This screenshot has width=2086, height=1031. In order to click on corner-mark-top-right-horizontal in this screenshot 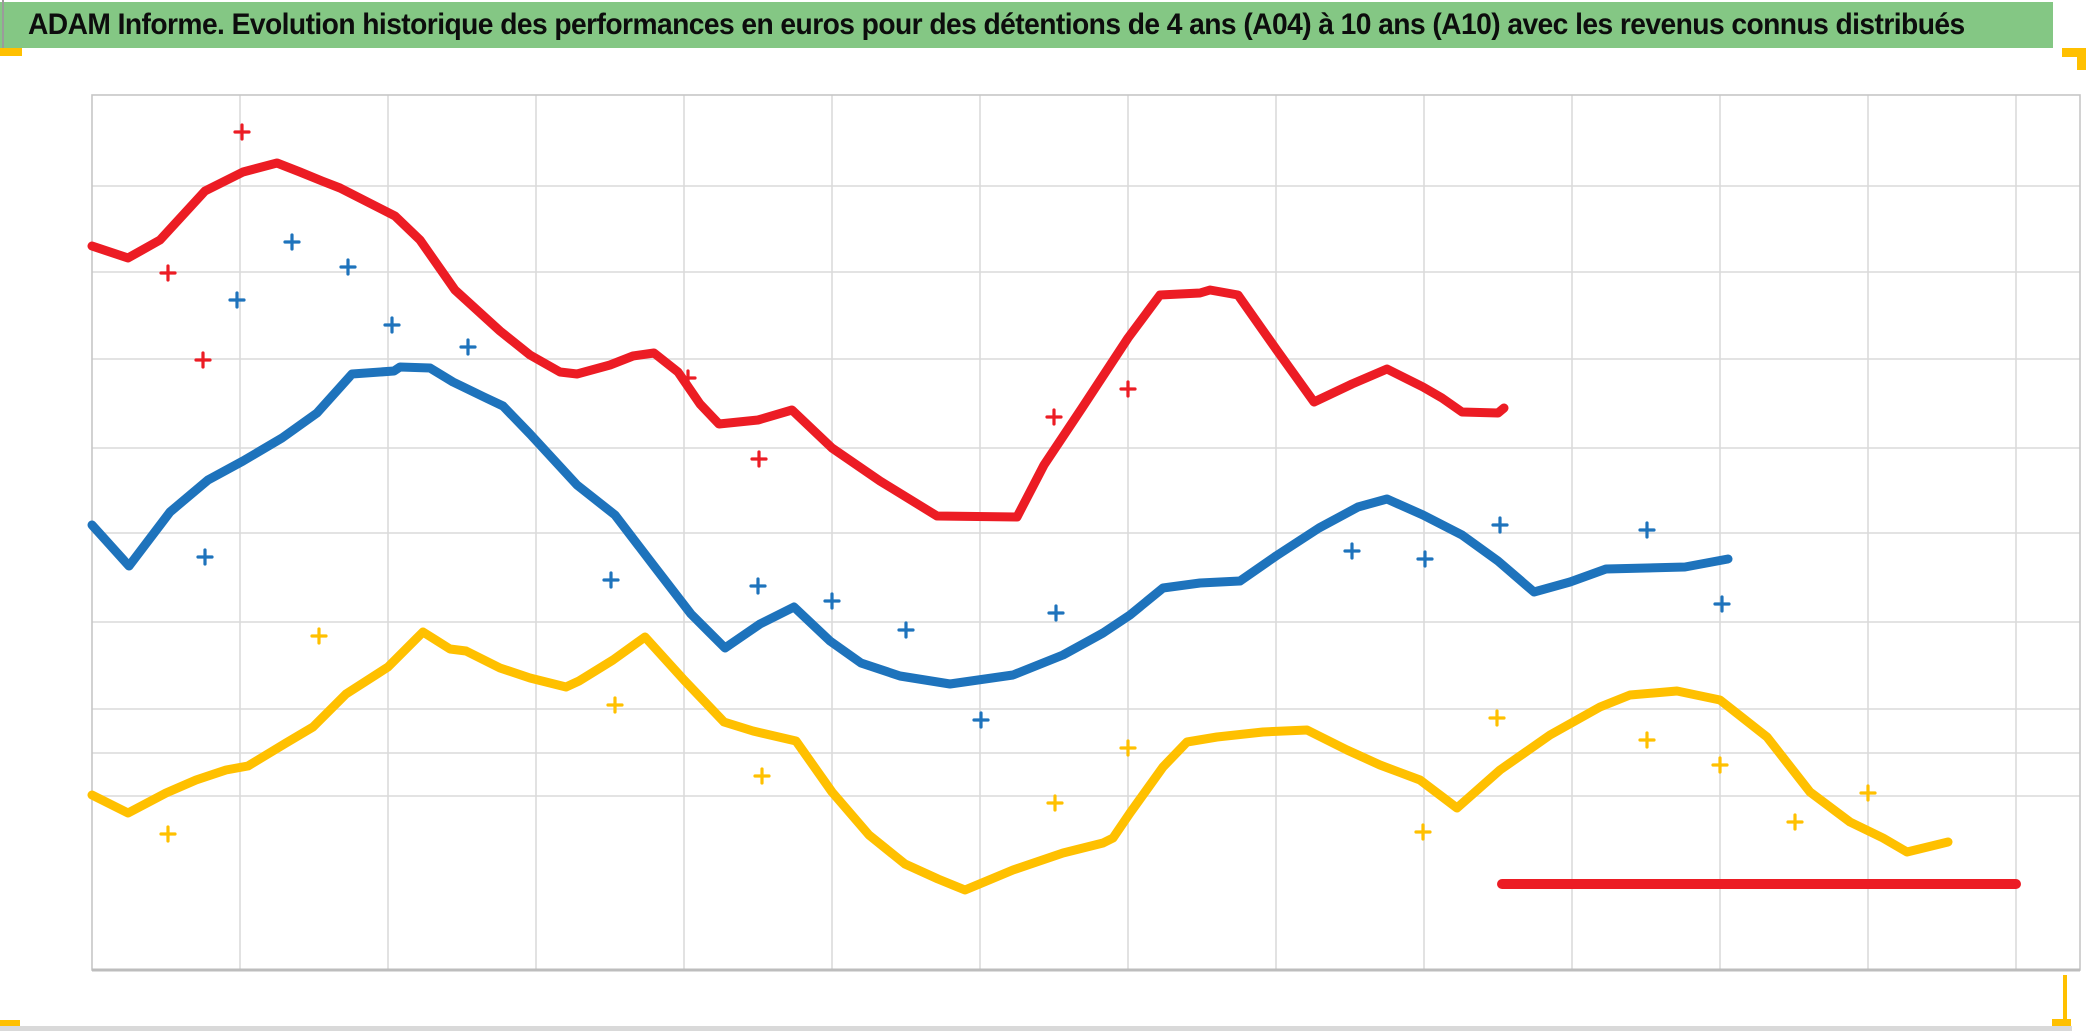, I will do `click(2074, 52)`.